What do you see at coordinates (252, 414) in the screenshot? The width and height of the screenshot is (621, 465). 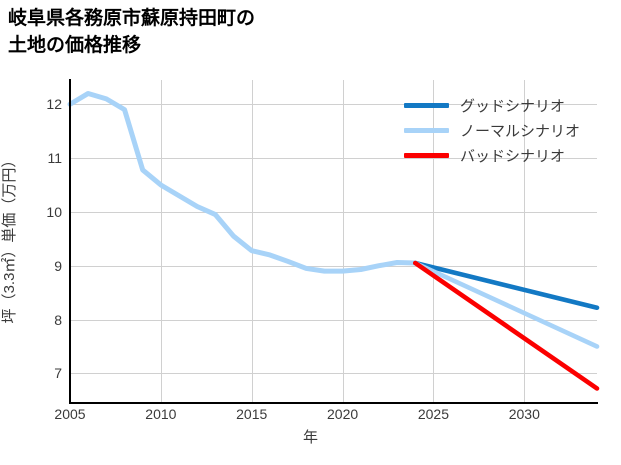 I see `x-tick-label-2015: 2015` at bounding box center [252, 414].